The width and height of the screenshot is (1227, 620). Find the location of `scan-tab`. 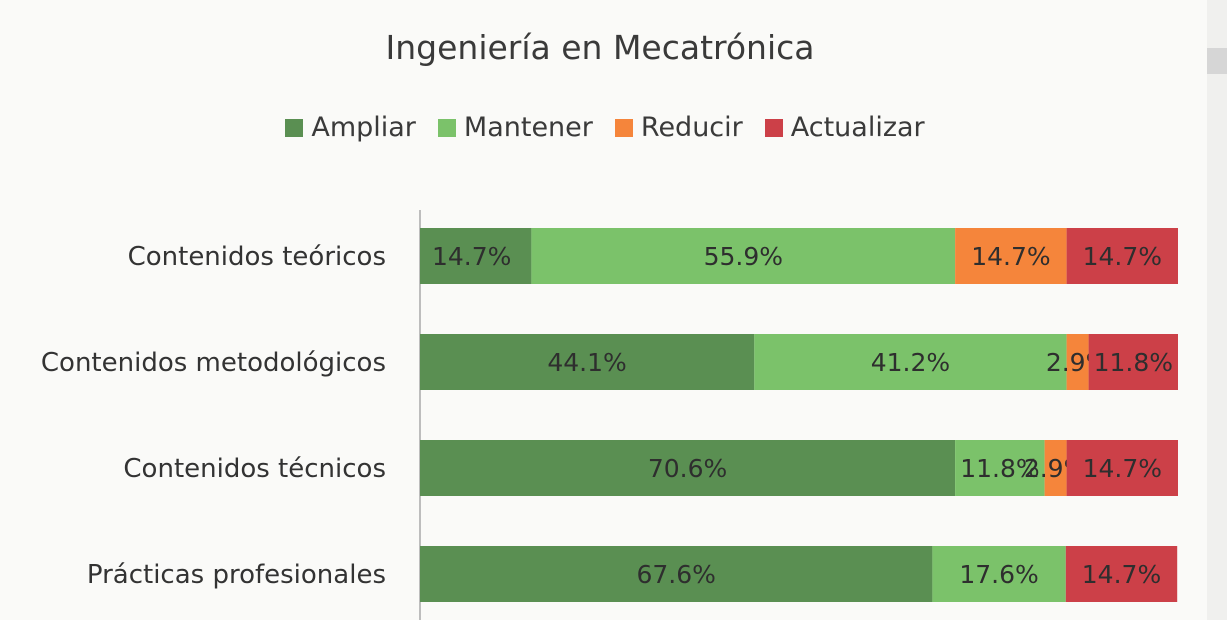

scan-tab is located at coordinates (1217, 61).